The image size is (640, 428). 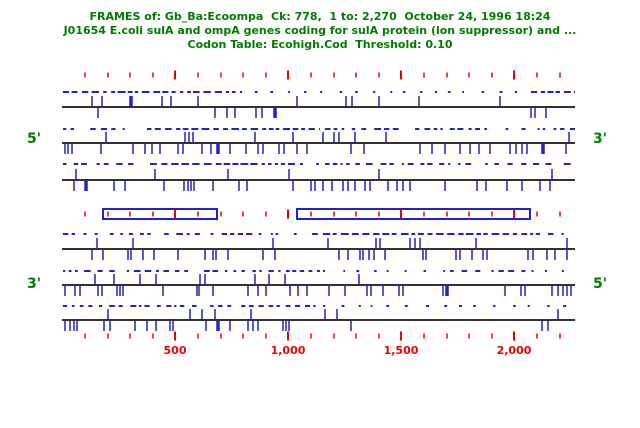 What do you see at coordinates (322, 75) in the screenshot?
I see `ruler-top` at bounding box center [322, 75].